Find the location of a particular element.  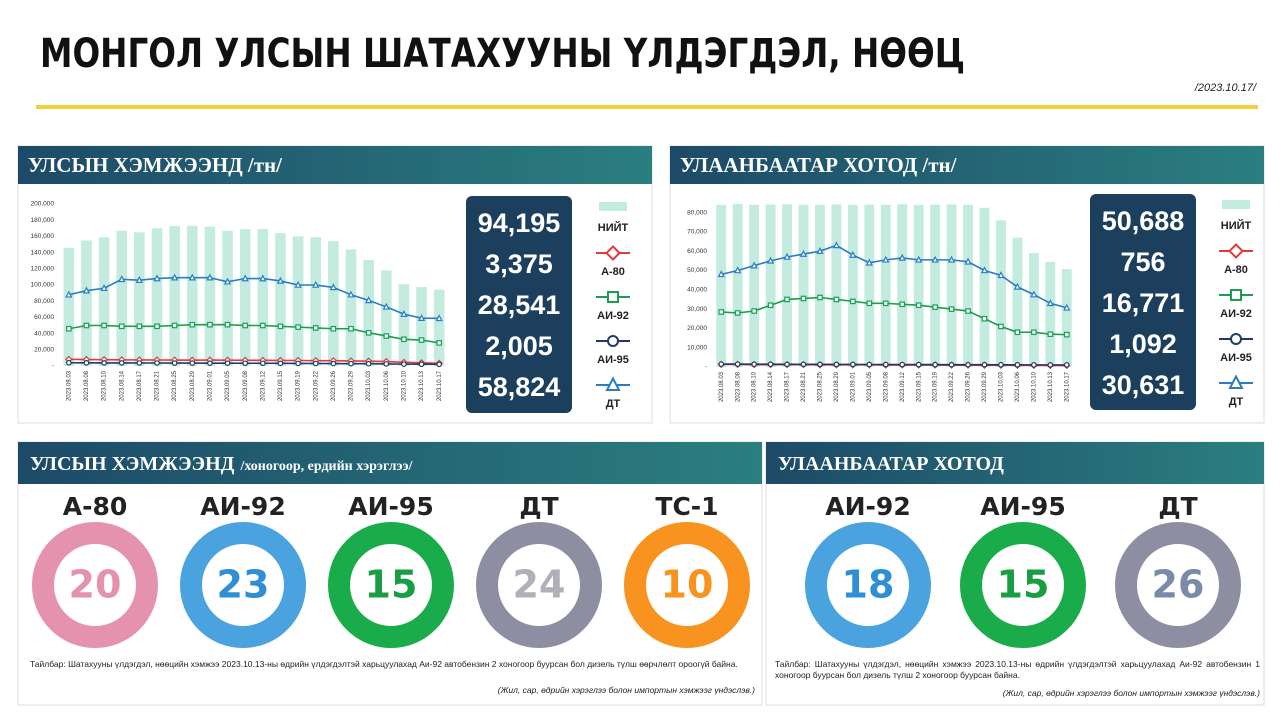

fuel-name: ТС-1 is located at coordinates (686, 506).